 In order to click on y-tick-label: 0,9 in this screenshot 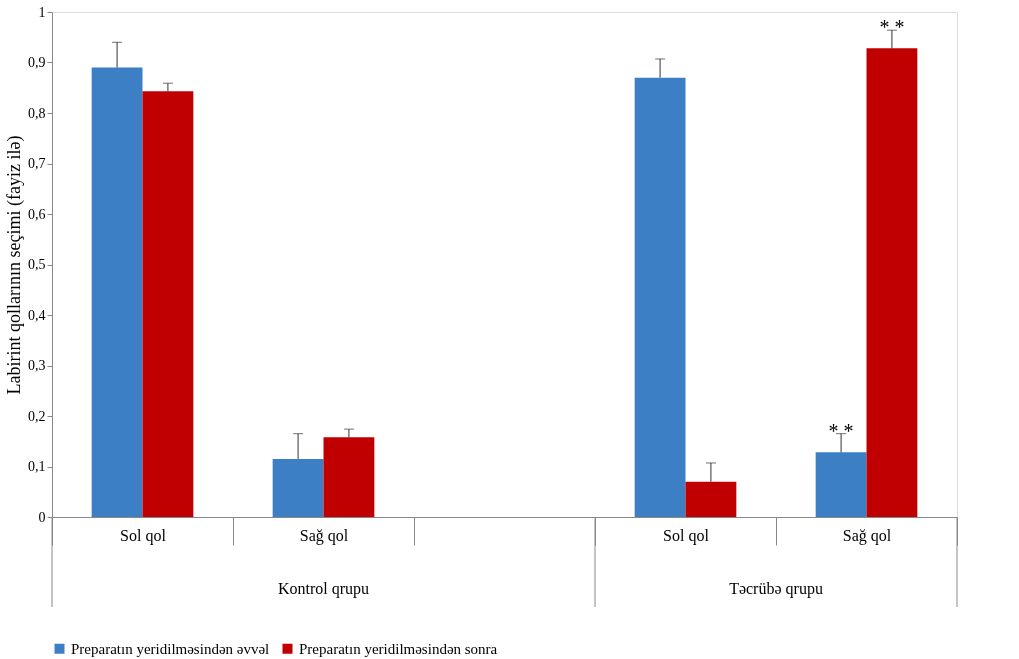, I will do `click(37, 62)`.